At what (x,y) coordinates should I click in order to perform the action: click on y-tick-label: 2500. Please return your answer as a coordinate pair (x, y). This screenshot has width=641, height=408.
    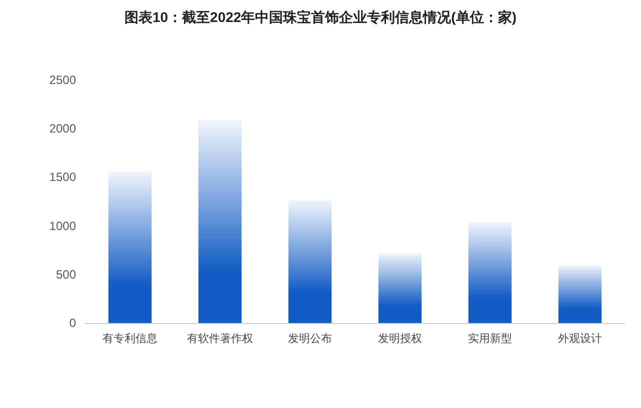
    Looking at the image, I should click on (62, 80).